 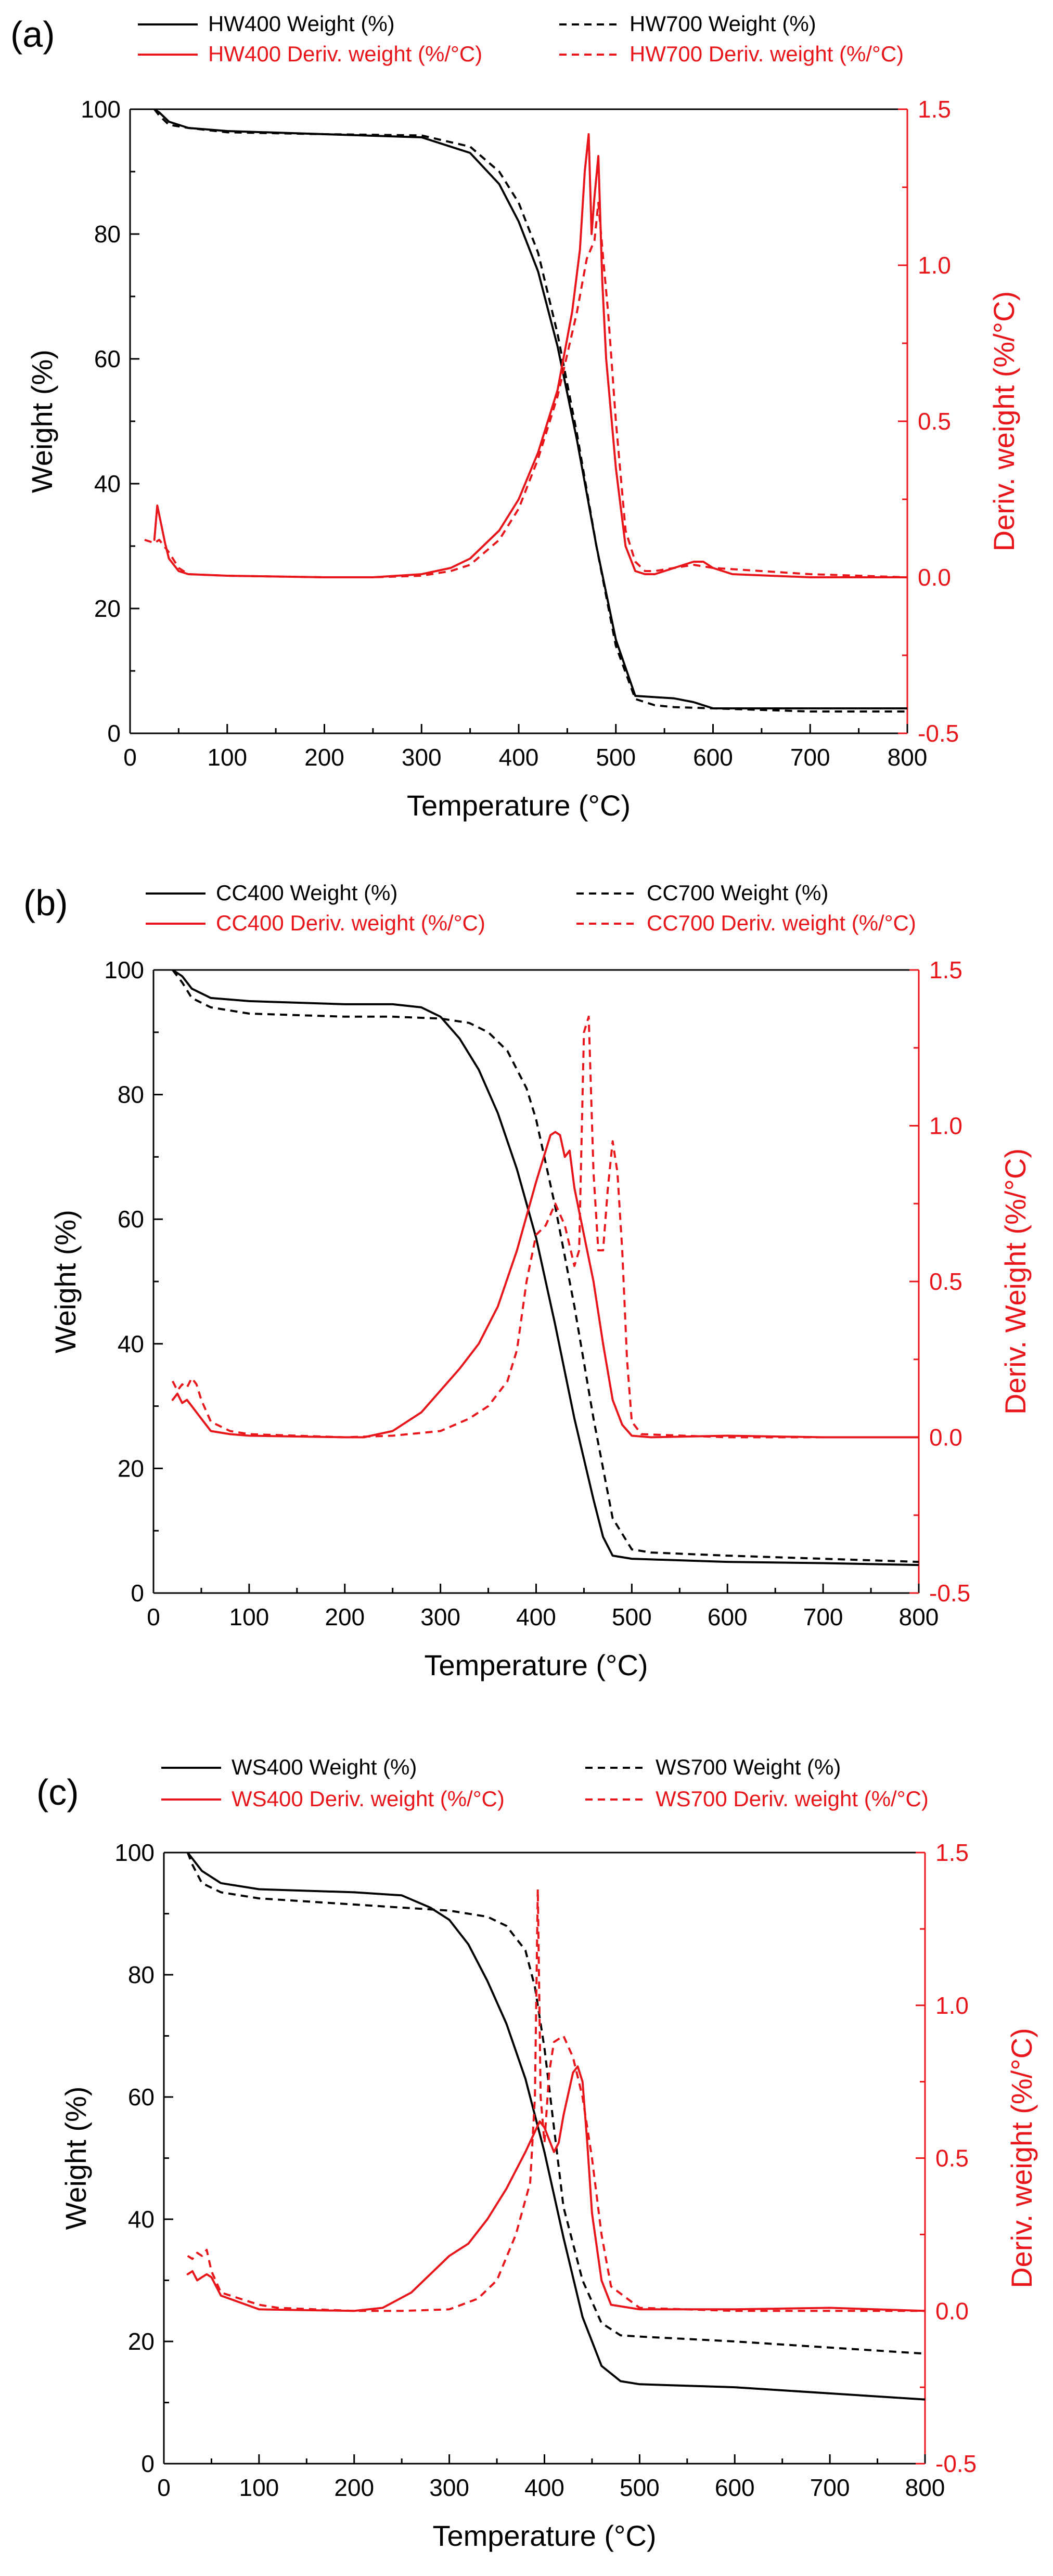 I want to click on y2-axis-title: Deriv. Weight (%/°C), so click(x=1016, y=1282).